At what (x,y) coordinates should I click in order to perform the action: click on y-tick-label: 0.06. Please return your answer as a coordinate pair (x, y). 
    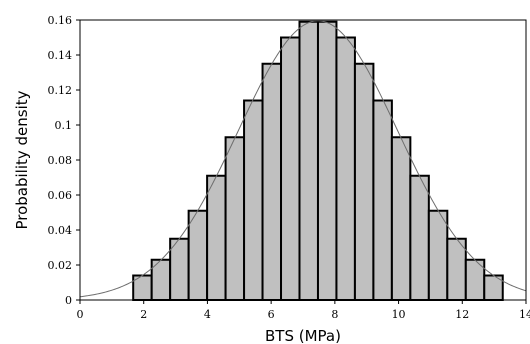
    Looking at the image, I should click on (60, 195).